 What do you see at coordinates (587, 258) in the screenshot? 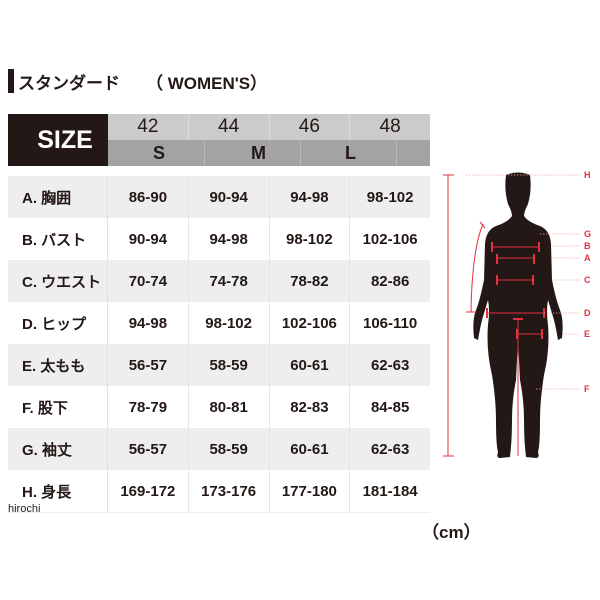
I see `measurement-label-a: A` at bounding box center [587, 258].